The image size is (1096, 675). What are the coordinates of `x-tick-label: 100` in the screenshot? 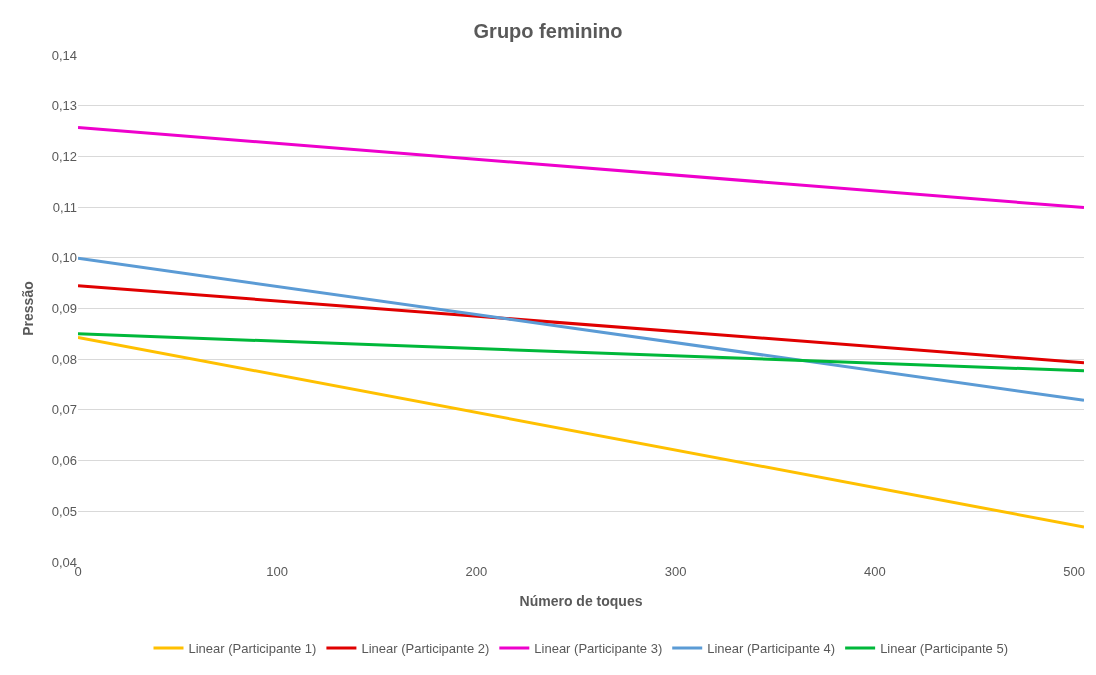 It's located at (277, 571).